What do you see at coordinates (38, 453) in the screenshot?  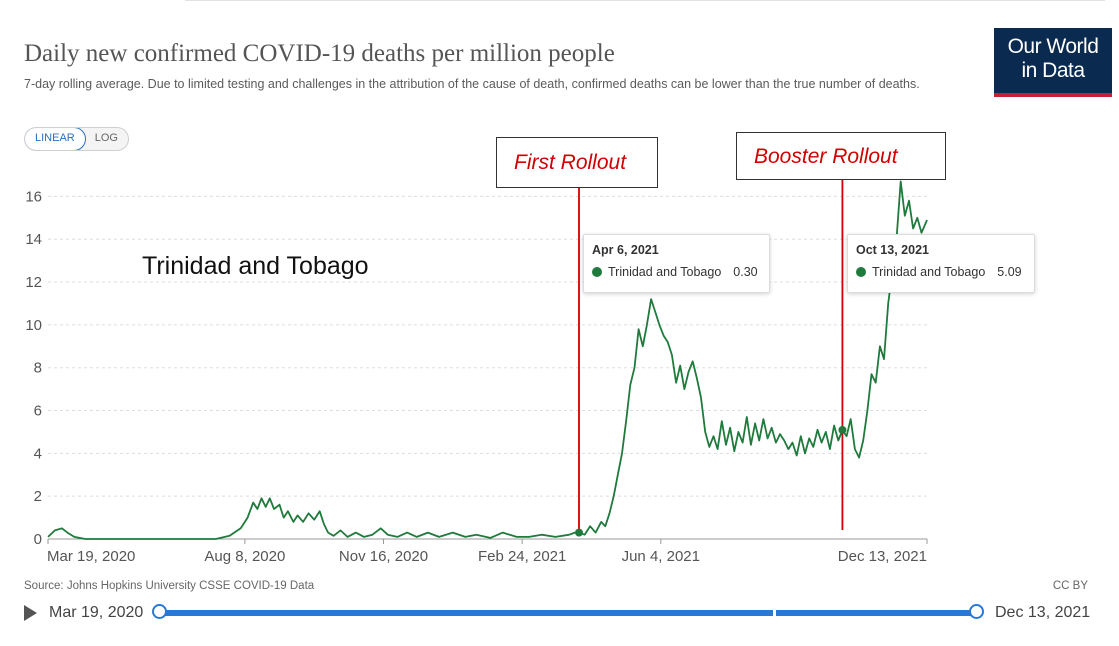 I see `y-tick-label: 4` at bounding box center [38, 453].